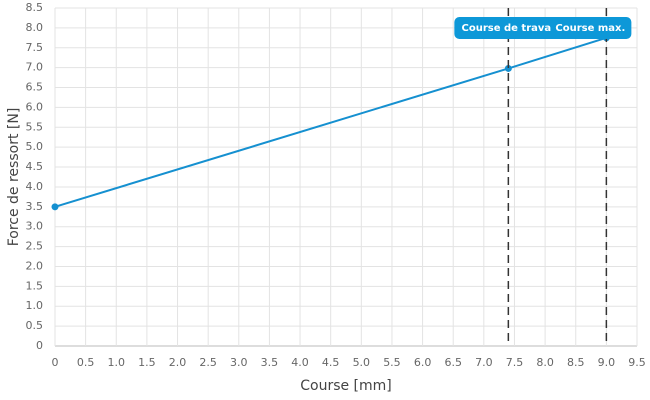  Describe the element at coordinates (35, 265) in the screenshot. I see `y-tick-label: 2.0` at that location.